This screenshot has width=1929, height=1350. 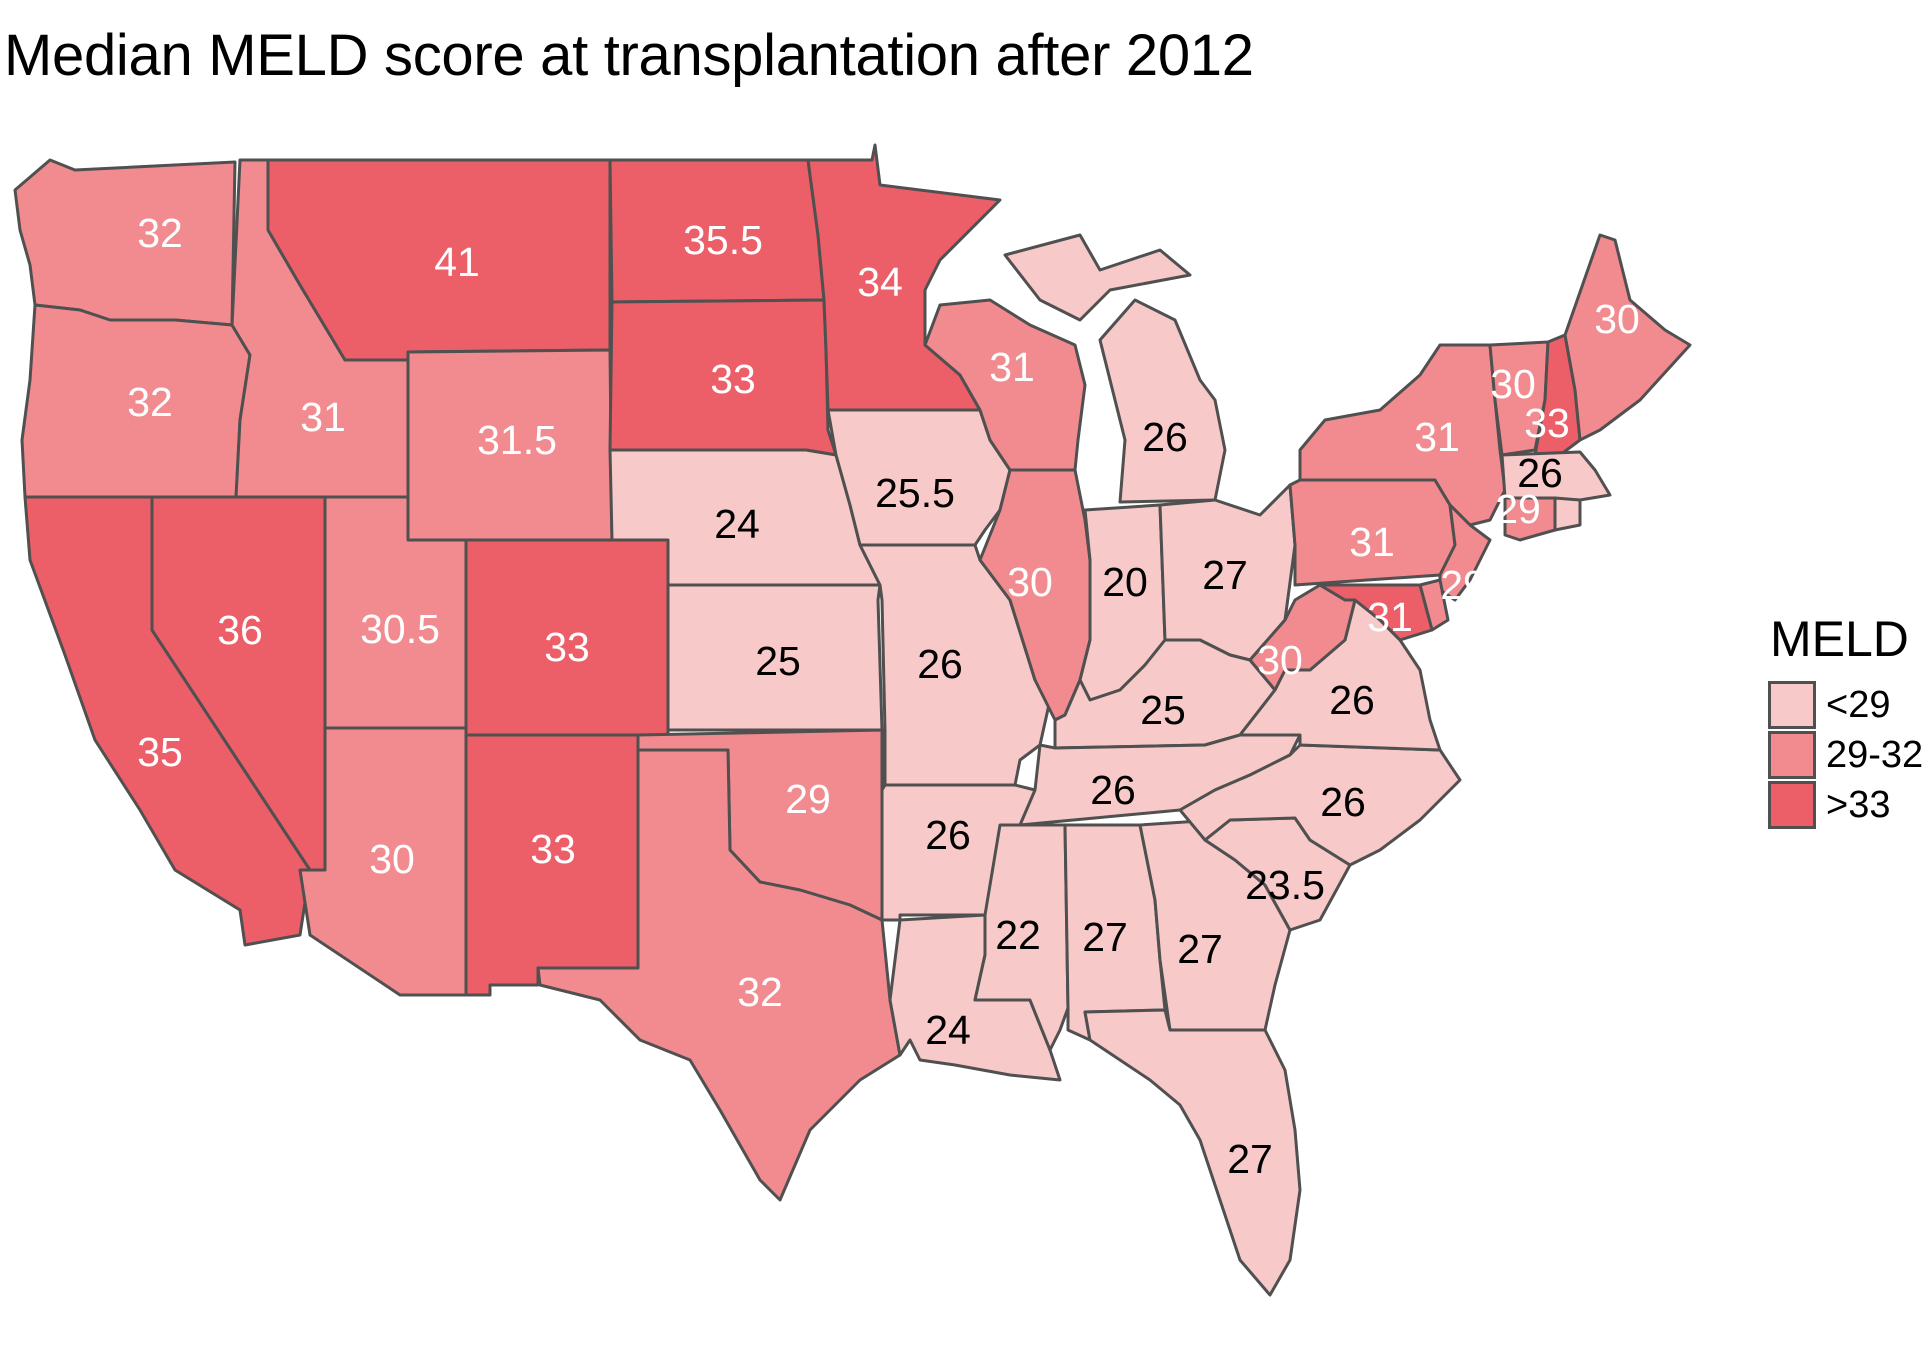 I want to click on legend-item-mid: 29-32, so click(x=1845, y=755).